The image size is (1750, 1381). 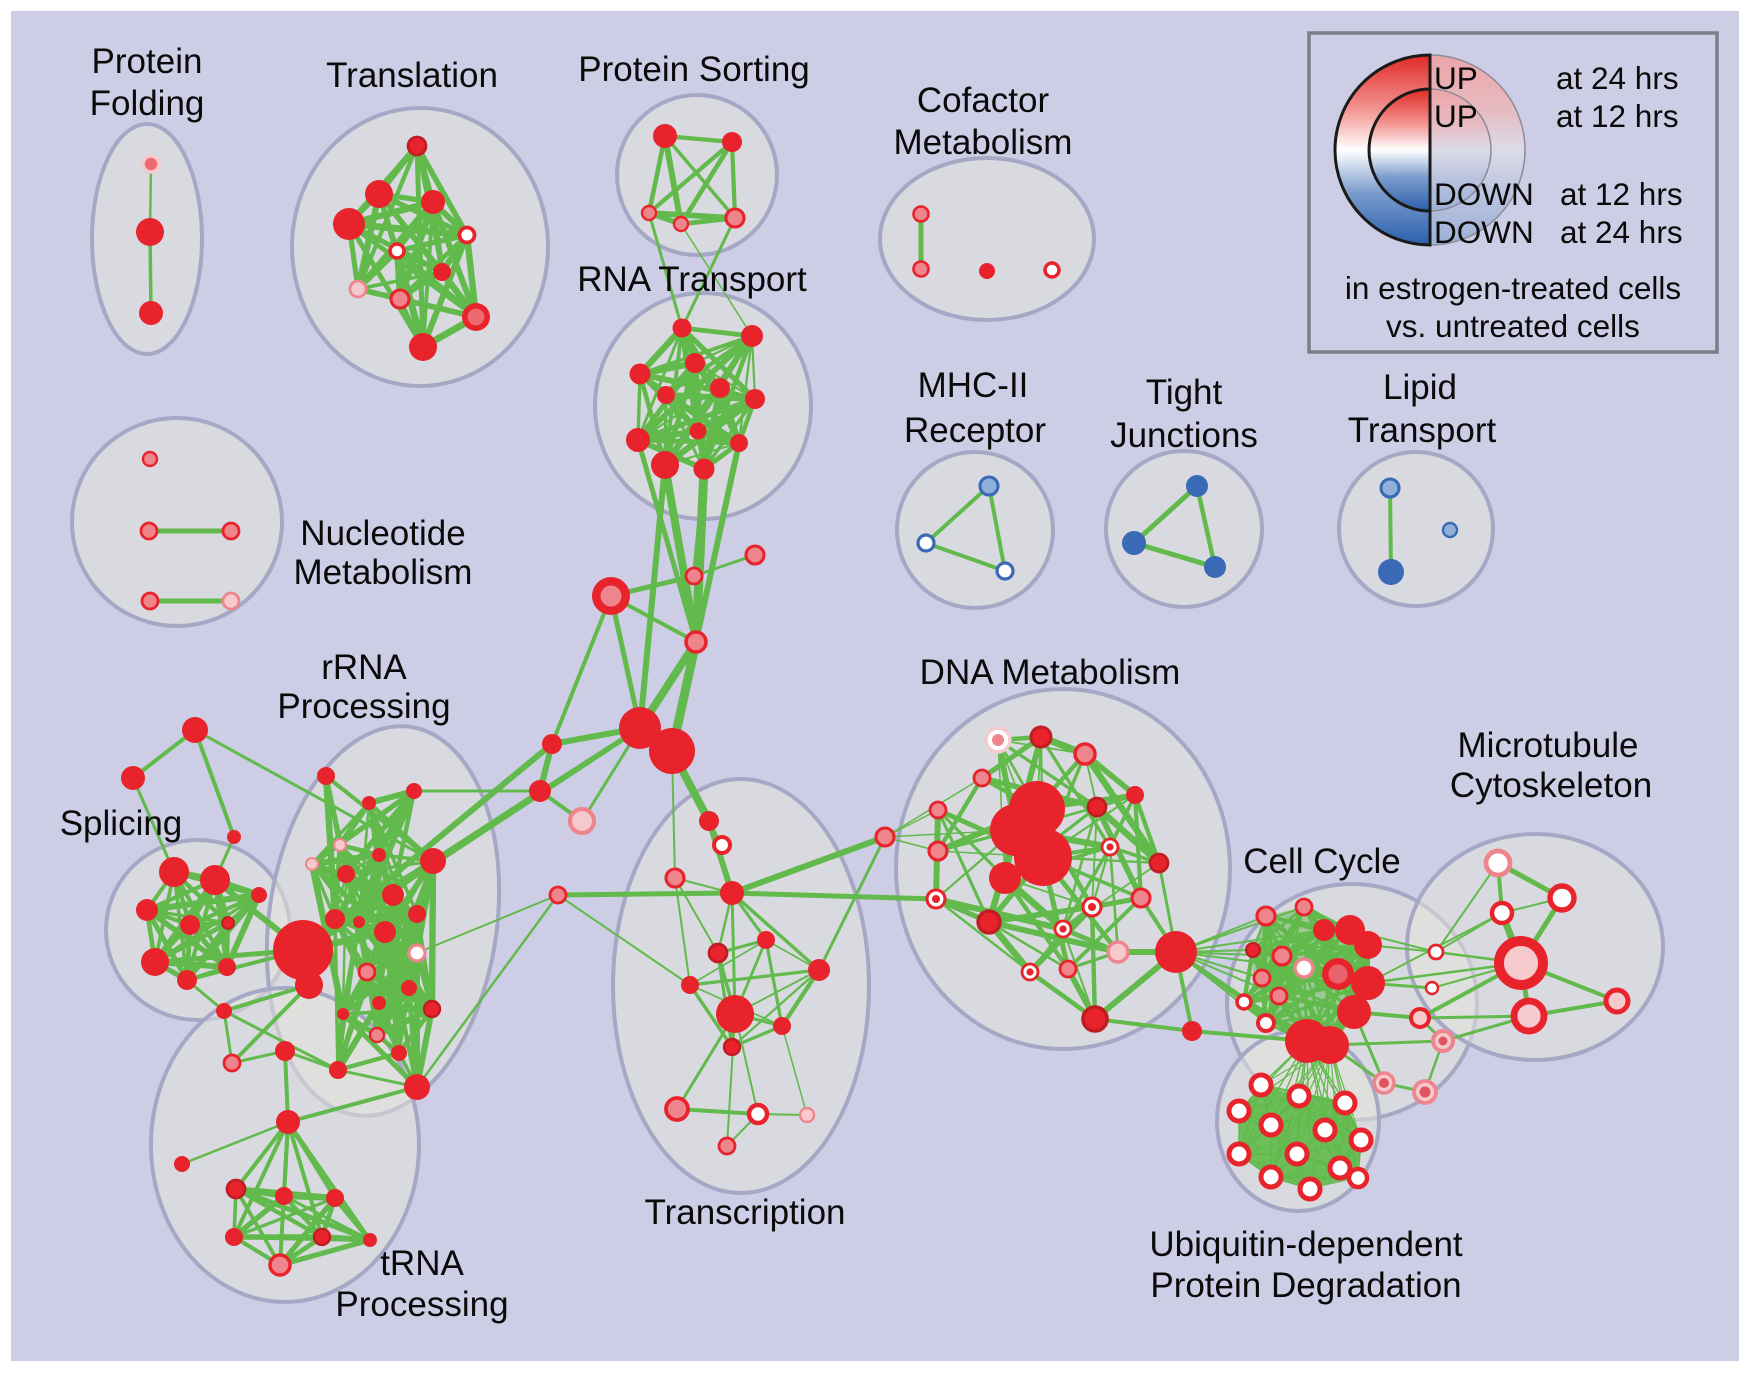 I want to click on svg-text: RNA Transport, so click(x=692, y=279).